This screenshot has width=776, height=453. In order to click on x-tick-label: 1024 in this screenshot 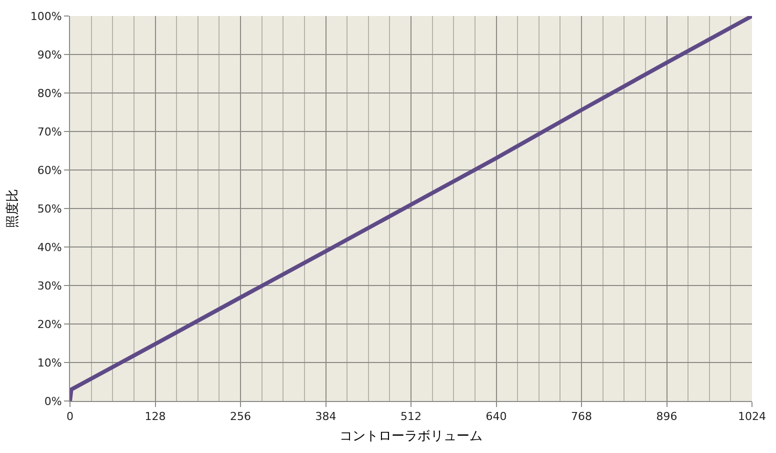, I will do `click(752, 417)`.